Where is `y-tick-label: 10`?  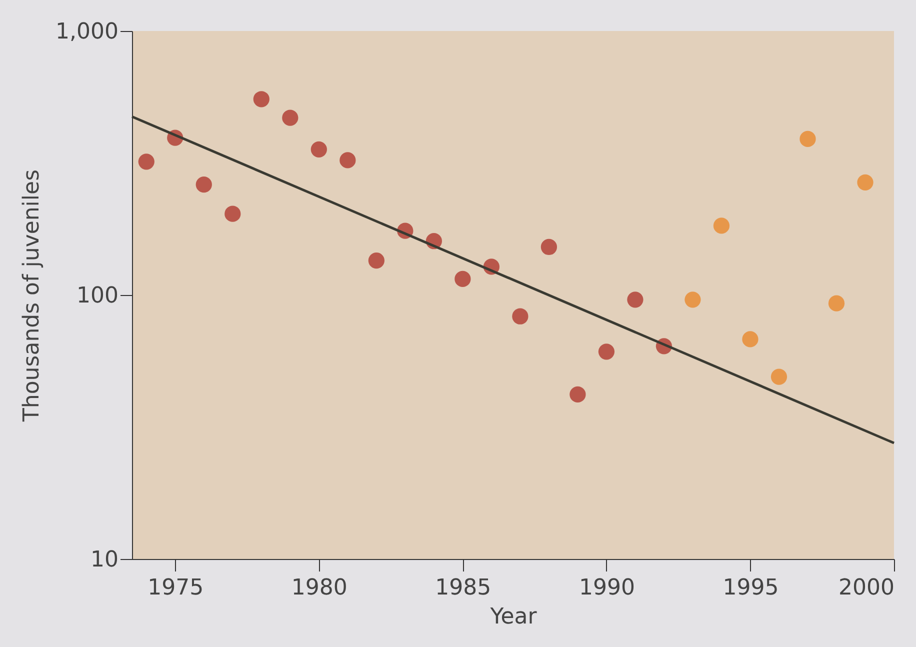
y-tick-label: 10 is located at coordinates (104, 560).